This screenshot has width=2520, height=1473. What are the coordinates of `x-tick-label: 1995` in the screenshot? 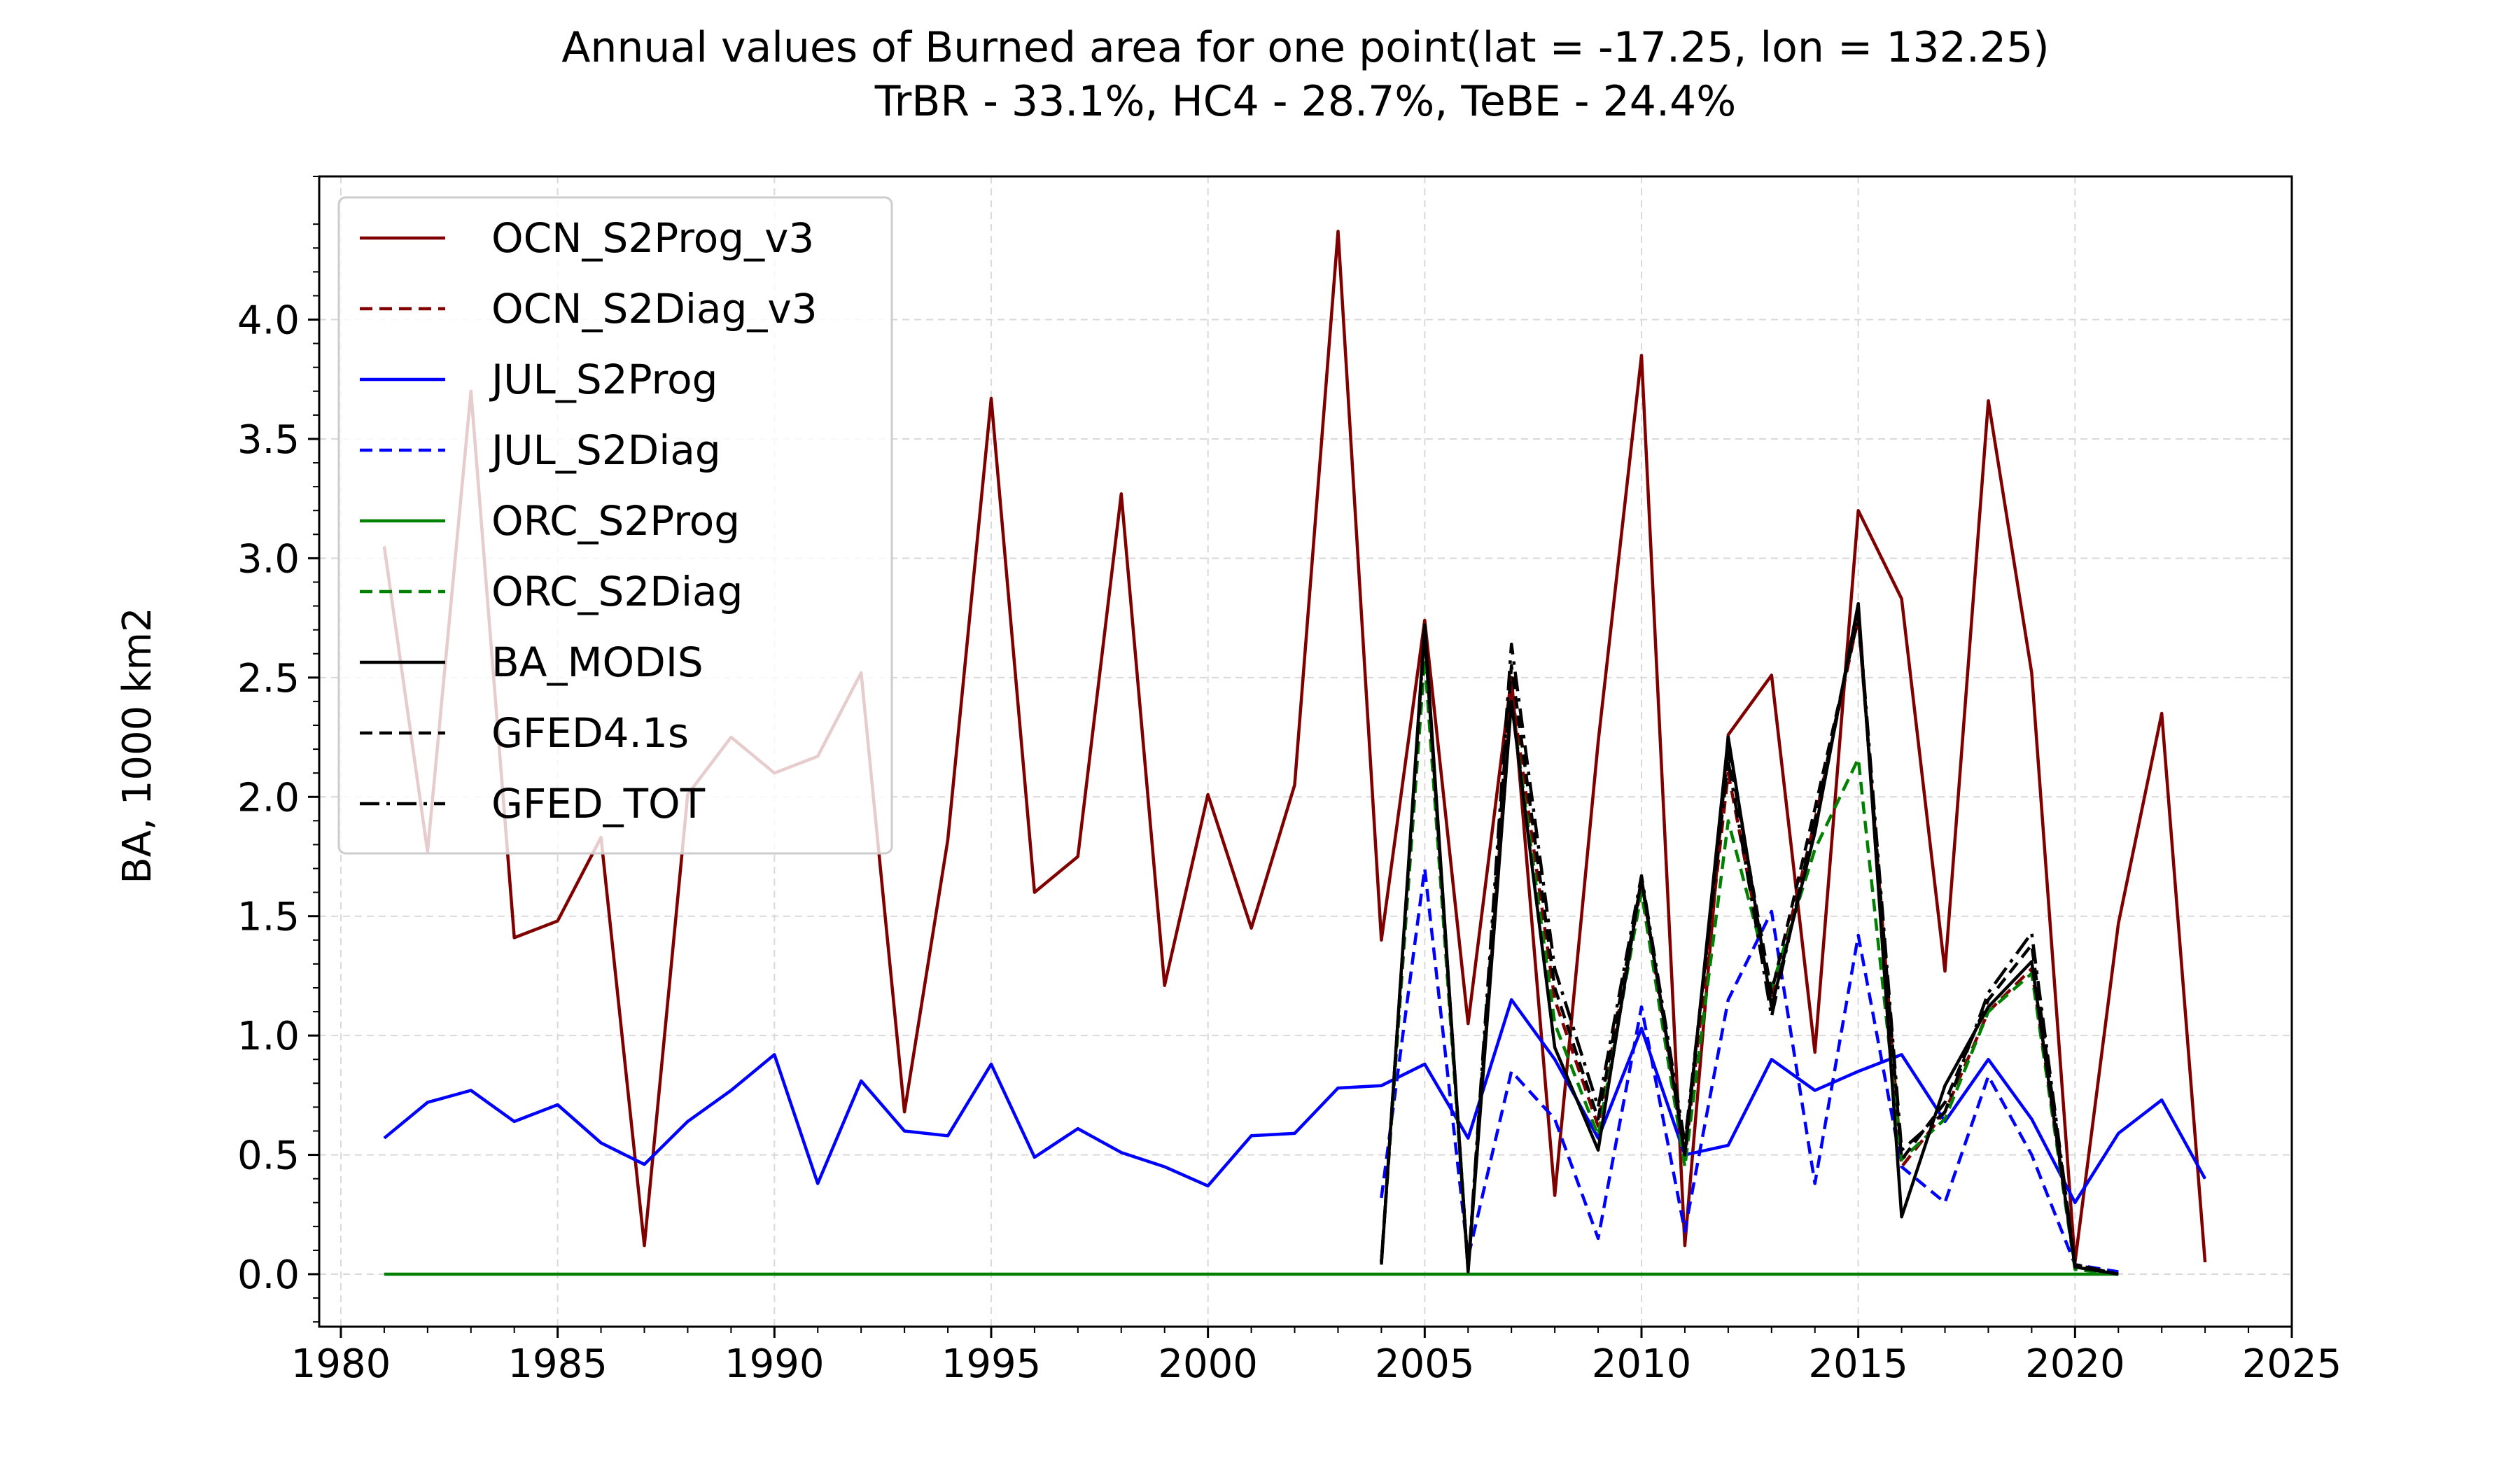 It's located at (991, 1364).